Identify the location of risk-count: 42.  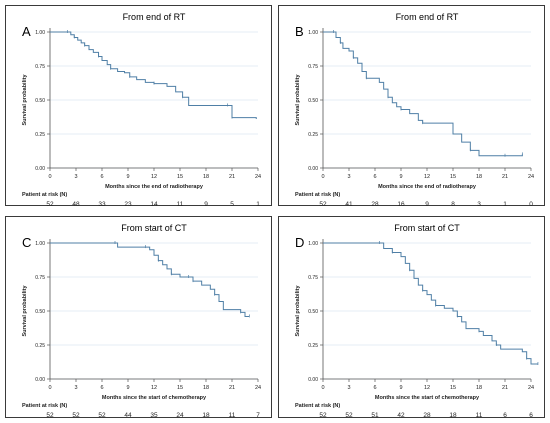
(401, 415).